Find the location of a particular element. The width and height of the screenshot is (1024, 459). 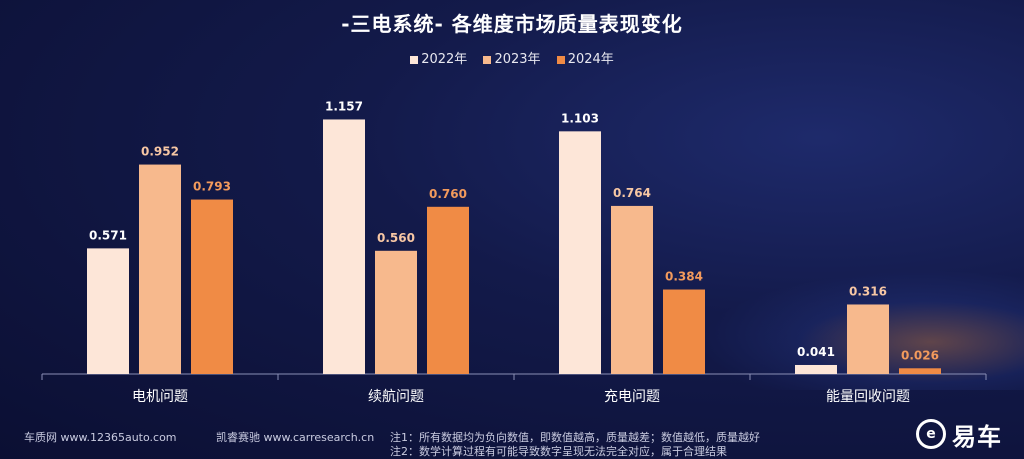

data-label: 0.026 is located at coordinates (920, 355).